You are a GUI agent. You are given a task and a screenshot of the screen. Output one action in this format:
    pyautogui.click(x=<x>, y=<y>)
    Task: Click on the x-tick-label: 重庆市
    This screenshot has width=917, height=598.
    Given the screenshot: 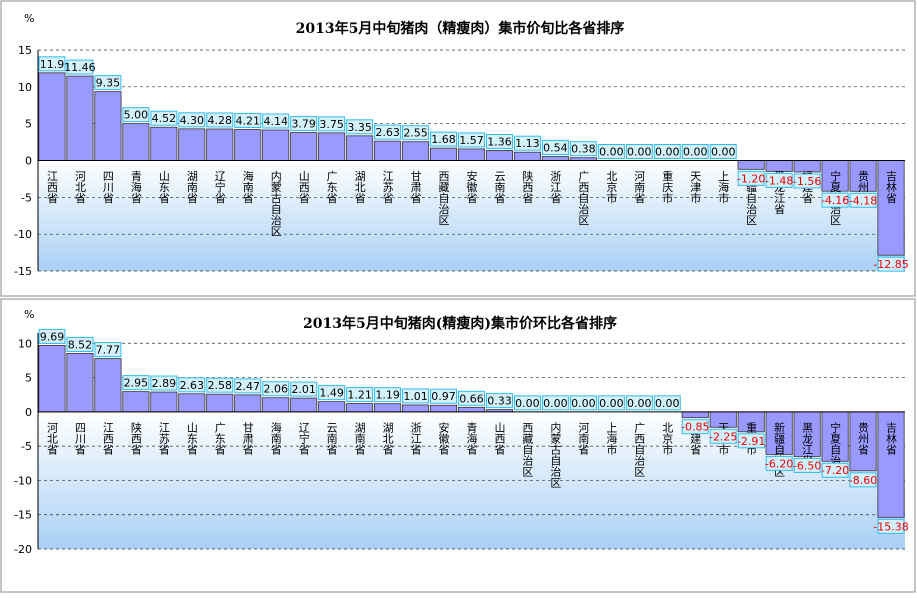 What is the action you would take?
    pyautogui.click(x=667, y=186)
    